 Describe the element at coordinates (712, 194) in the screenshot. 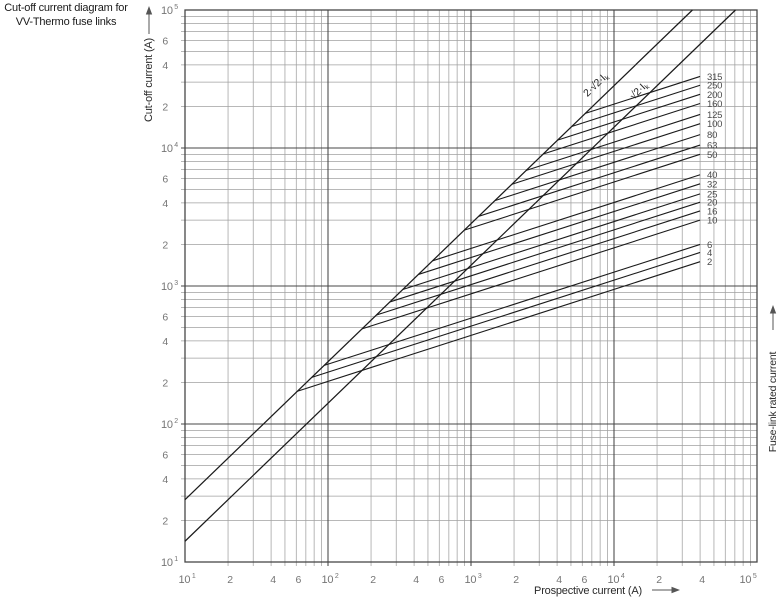

I see `rating-label-25: 25` at that location.